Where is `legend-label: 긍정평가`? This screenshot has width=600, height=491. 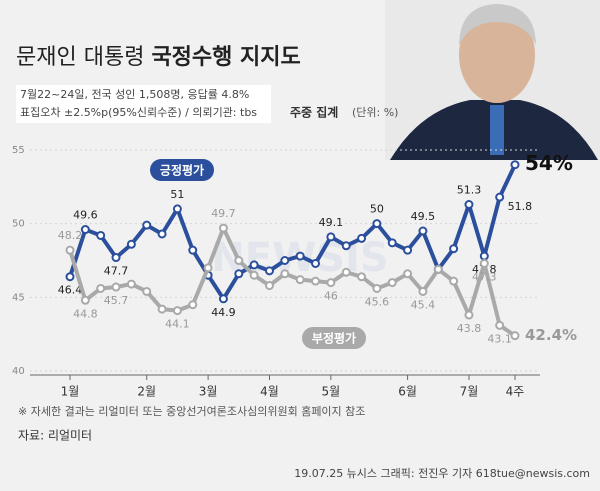 legend-label: 긍정평가 is located at coordinates (182, 170).